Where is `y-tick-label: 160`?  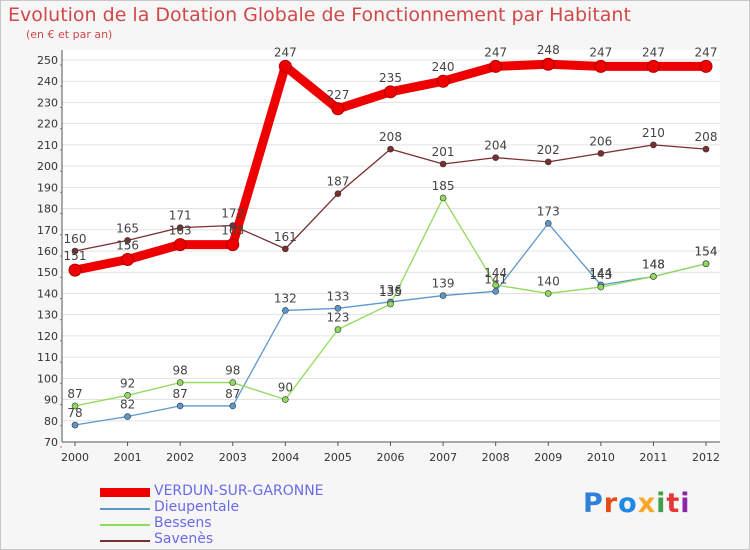
y-tick-label: 160 is located at coordinates (47, 251).